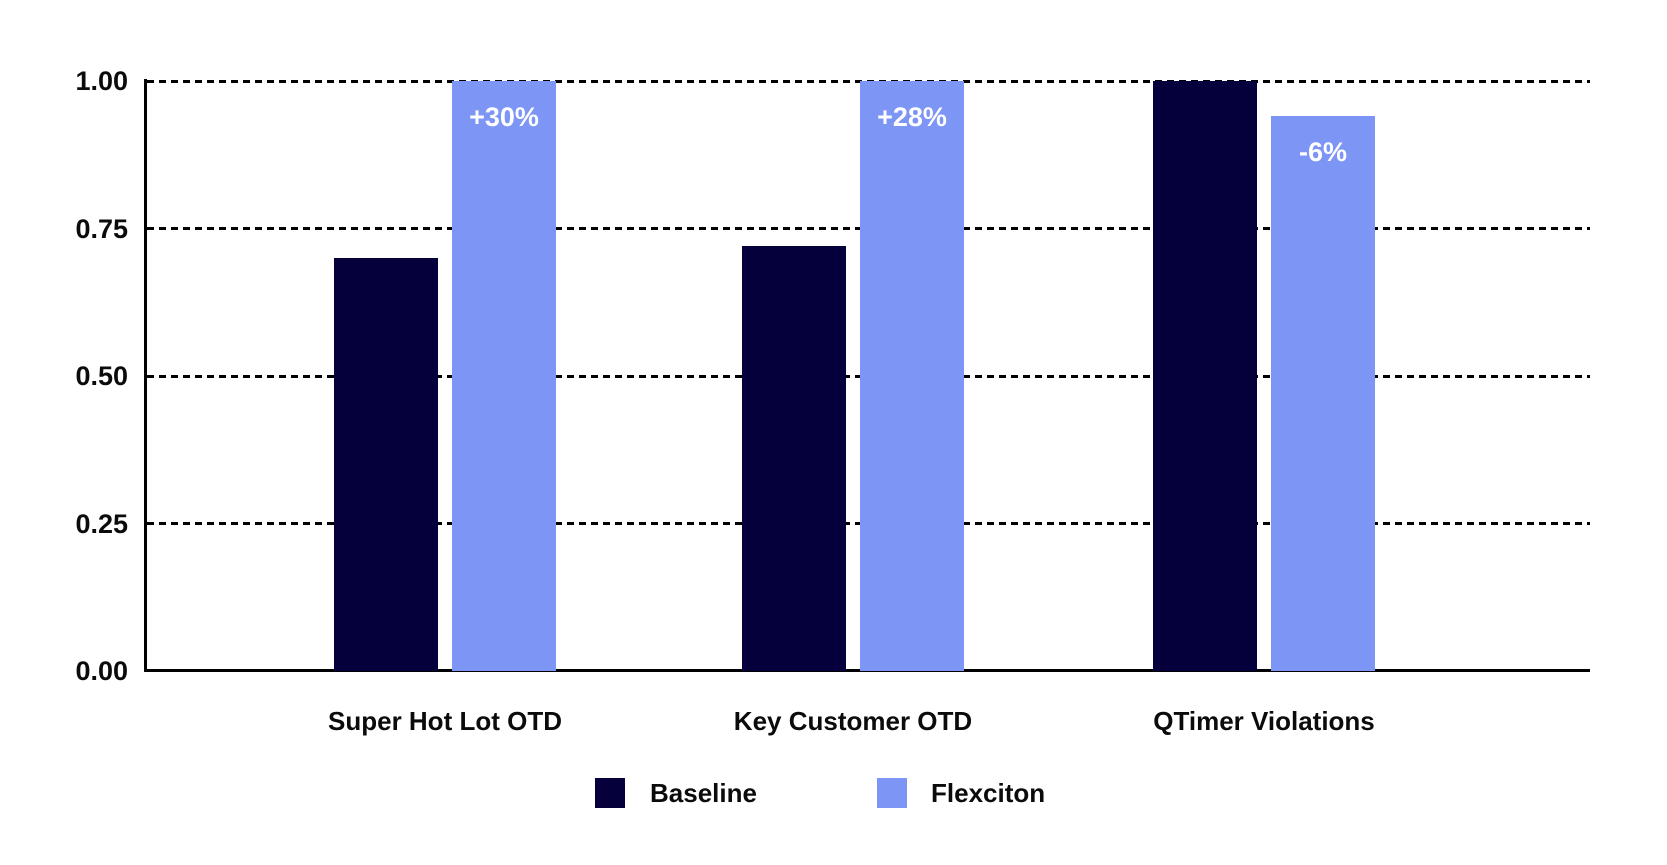 The height and width of the screenshot is (865, 1667). What do you see at coordinates (1323, 393) in the screenshot?
I see `bar-flexciton-qtimer-violations` at bounding box center [1323, 393].